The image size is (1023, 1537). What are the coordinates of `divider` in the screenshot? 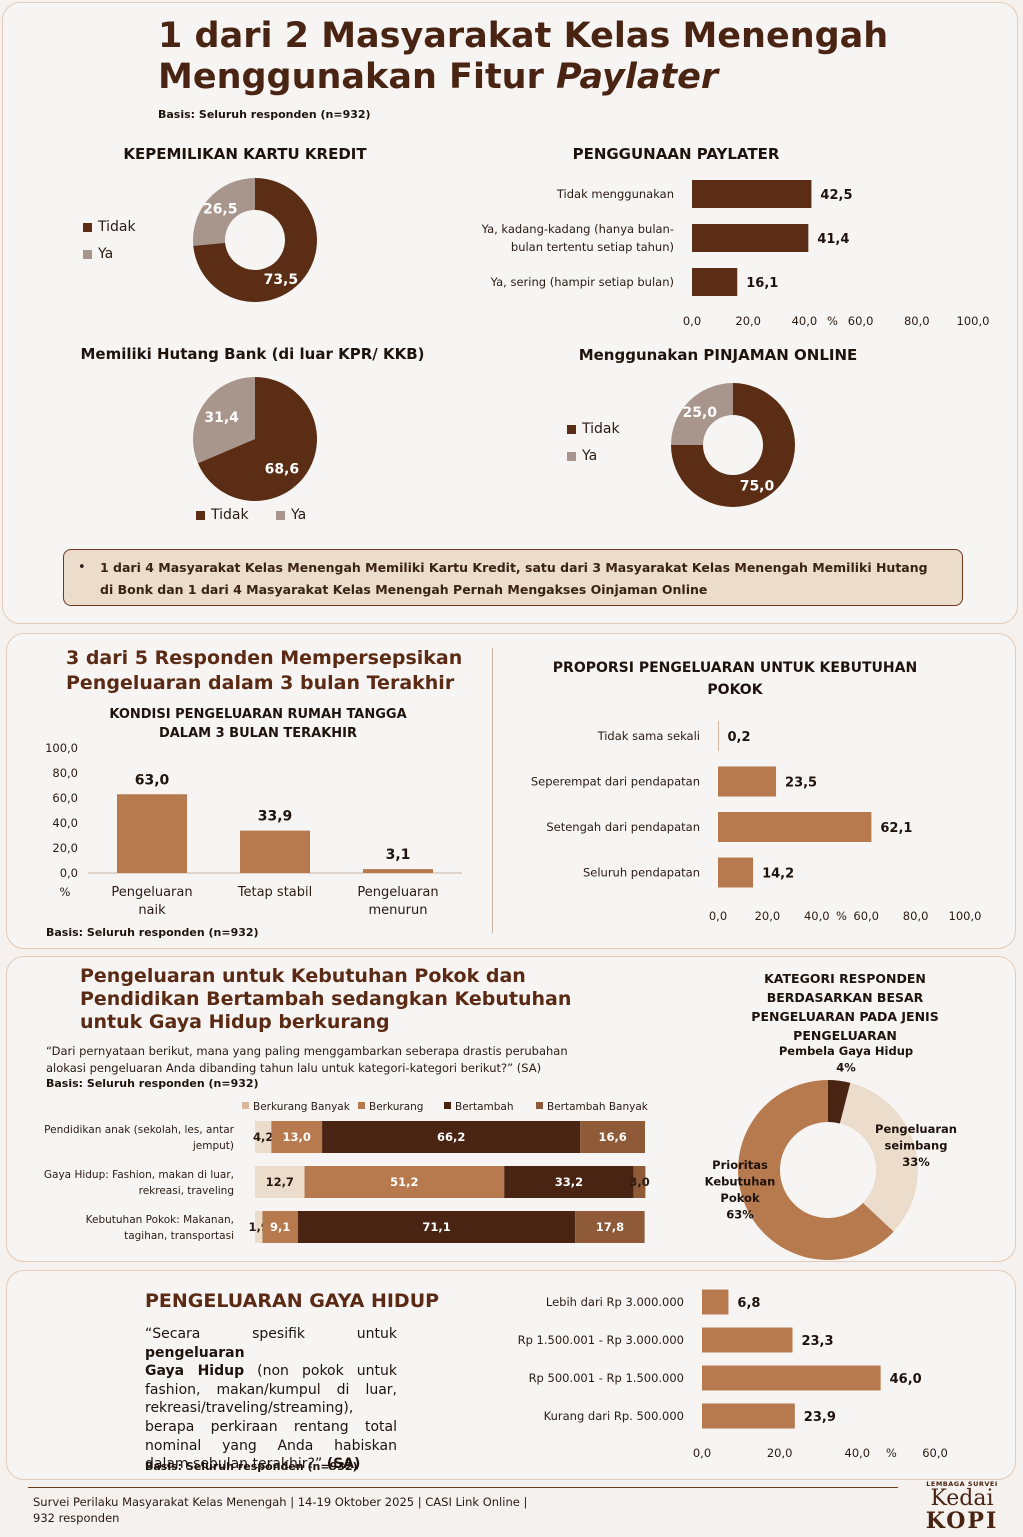 It's located at (492, 790).